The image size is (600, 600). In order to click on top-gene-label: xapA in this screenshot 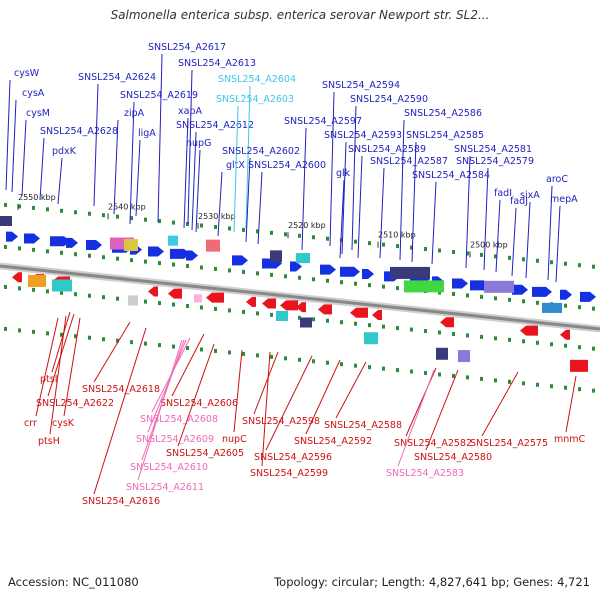, I will do `click(190, 111)`.